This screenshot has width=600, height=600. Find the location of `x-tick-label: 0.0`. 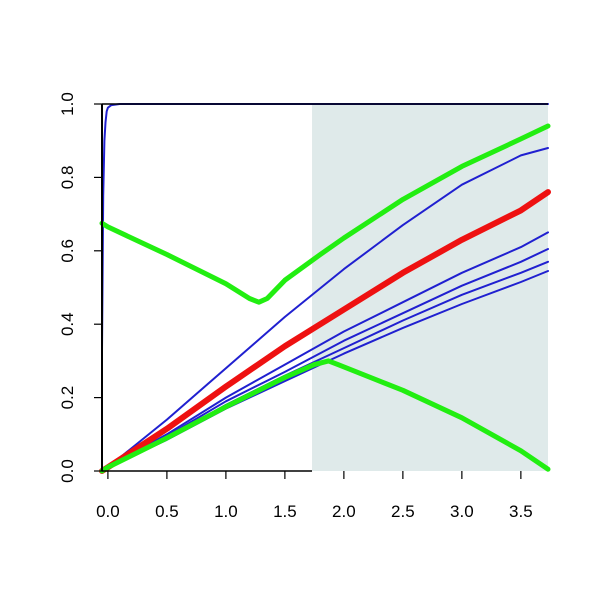

x-tick-label: 0.0 is located at coordinates (108, 511).